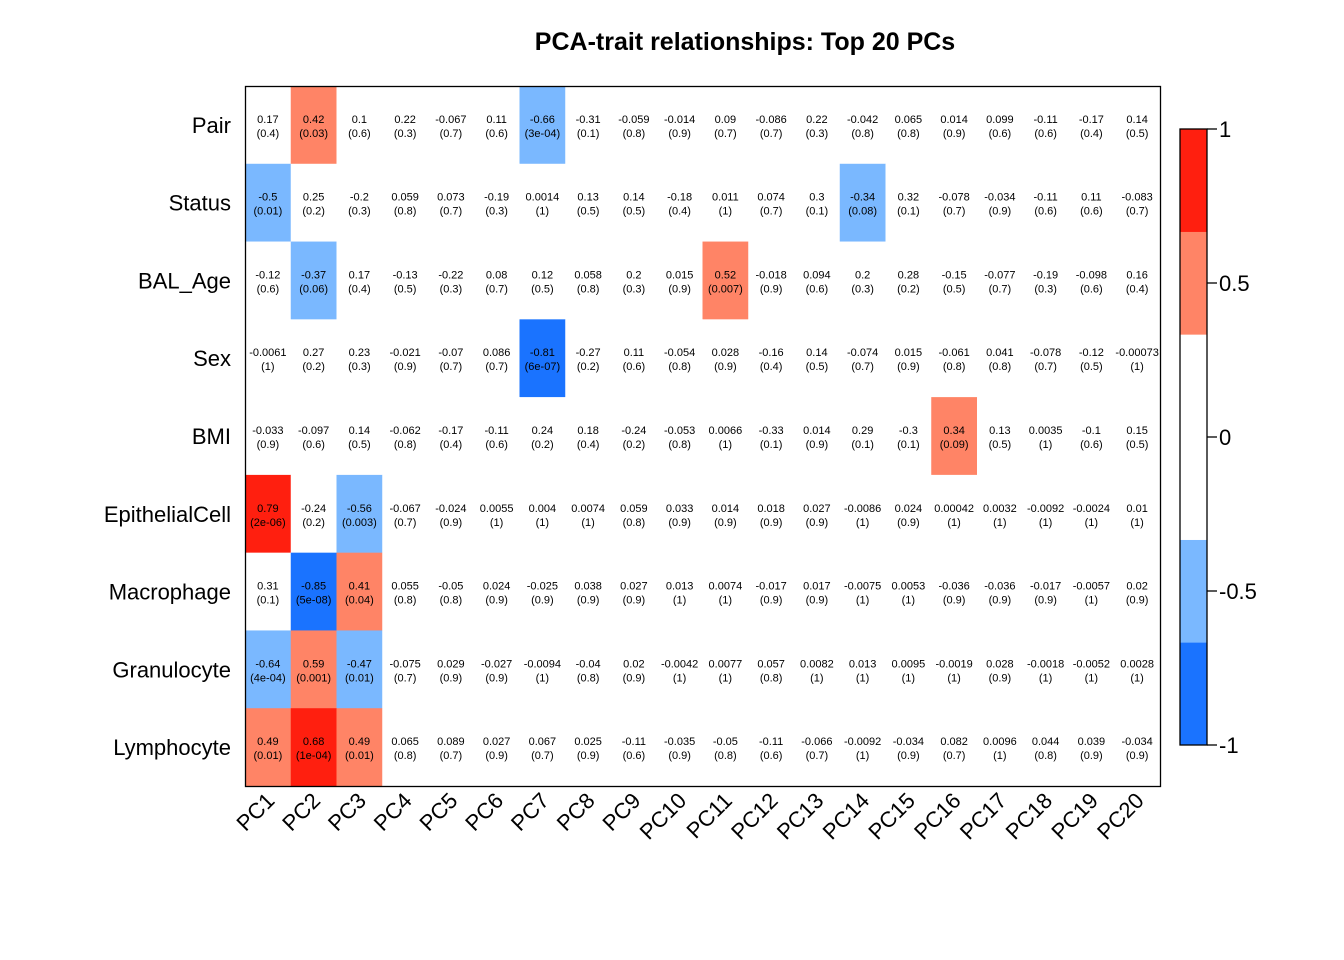  Describe the element at coordinates (863, 664) in the screenshot. I see `cell-value-label: 0.013` at that location.